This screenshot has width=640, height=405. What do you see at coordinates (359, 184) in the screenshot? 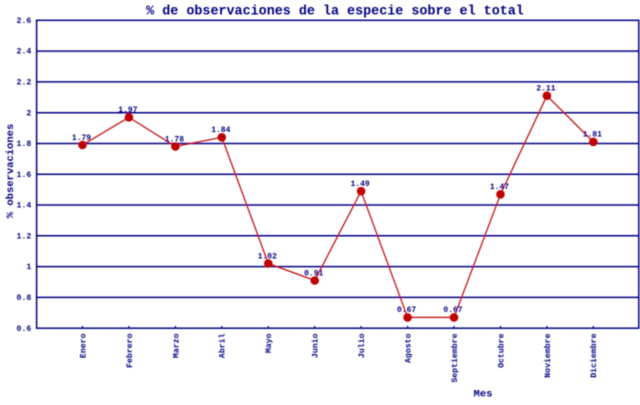
I see `svg-text: 1.49` at bounding box center [359, 184].